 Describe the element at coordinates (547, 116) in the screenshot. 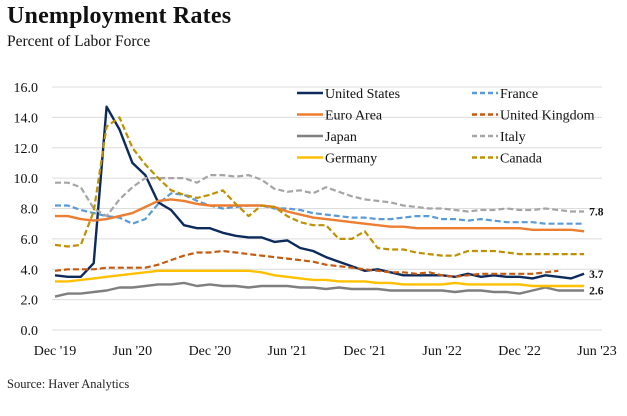

I see `legend-label: United Kingdom` at that location.